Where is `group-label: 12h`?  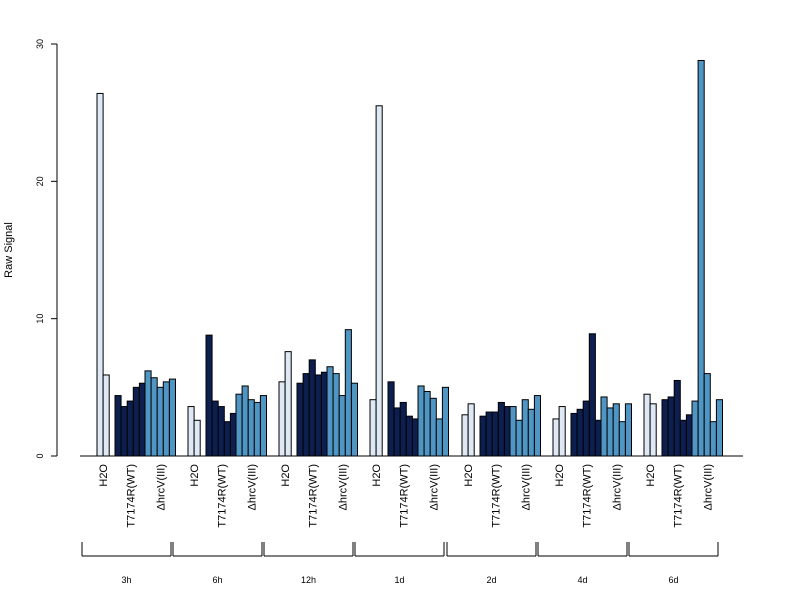
group-label: 12h is located at coordinates (308, 580).